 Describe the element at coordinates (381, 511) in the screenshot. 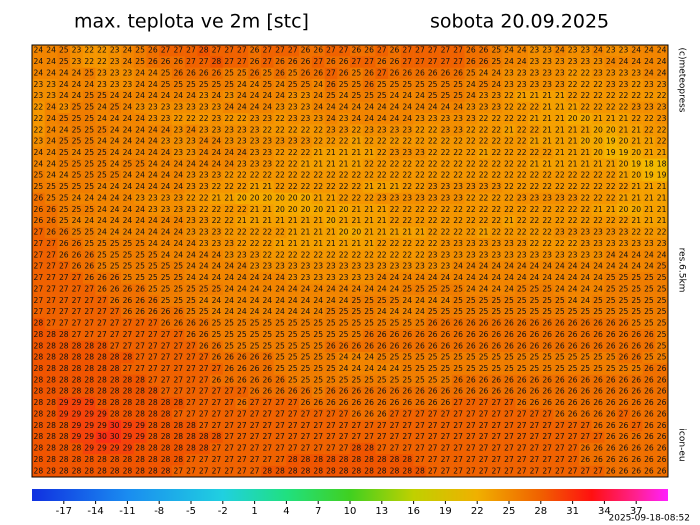

I see `colorbar-label: 13` at that location.